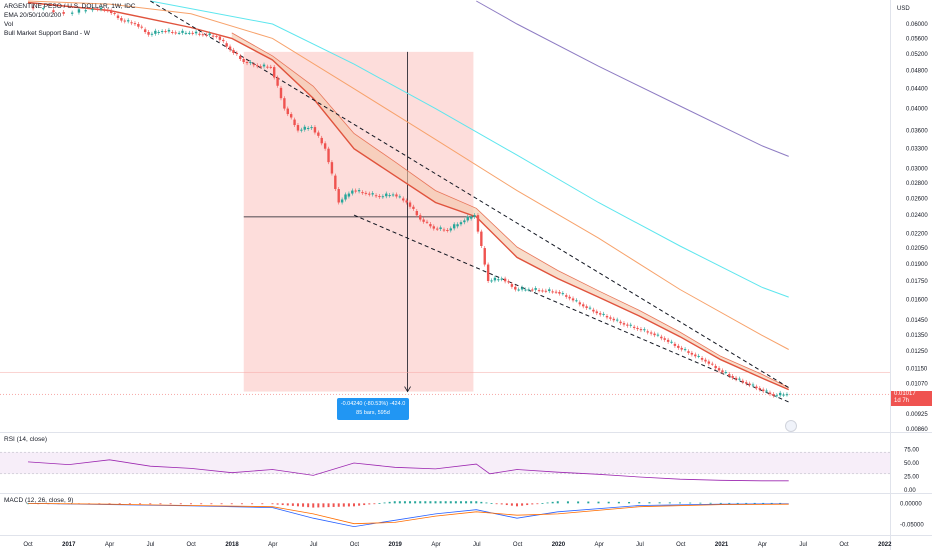  I want to click on price-tick: 0.01750, so click(917, 282).